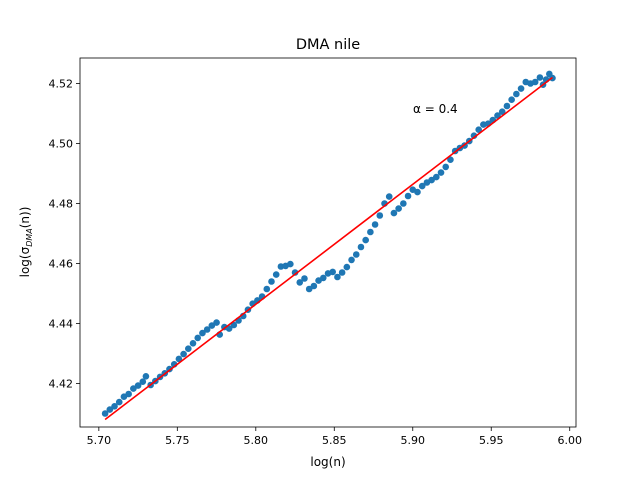 Image resolution: width=640 pixels, height=484 pixels. Describe the element at coordinates (29, 237) in the screenshot. I see `y-axis-label-subscript: DMA` at that location.